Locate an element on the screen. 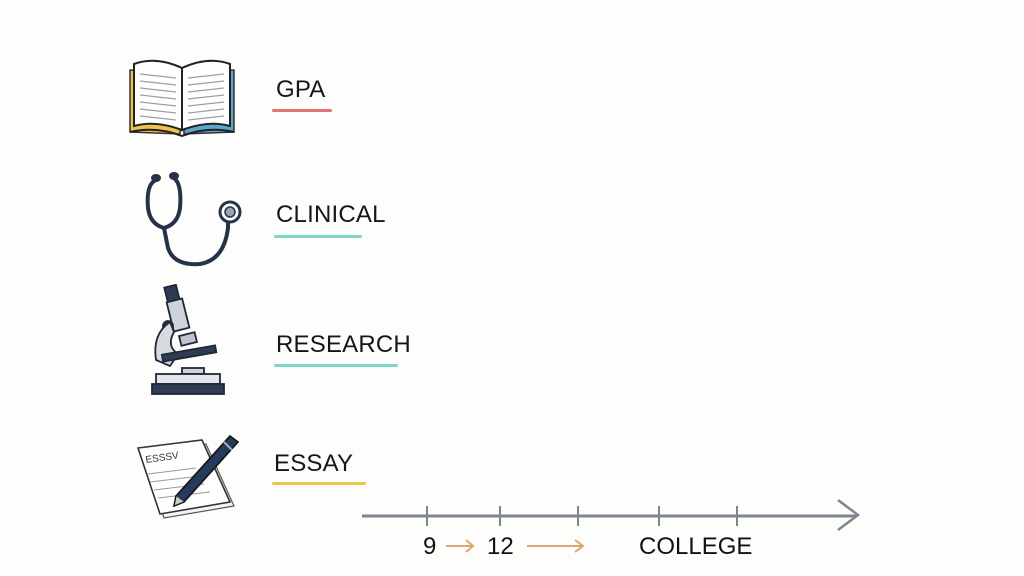  timeline-label-start: 9 is located at coordinates (430, 546).